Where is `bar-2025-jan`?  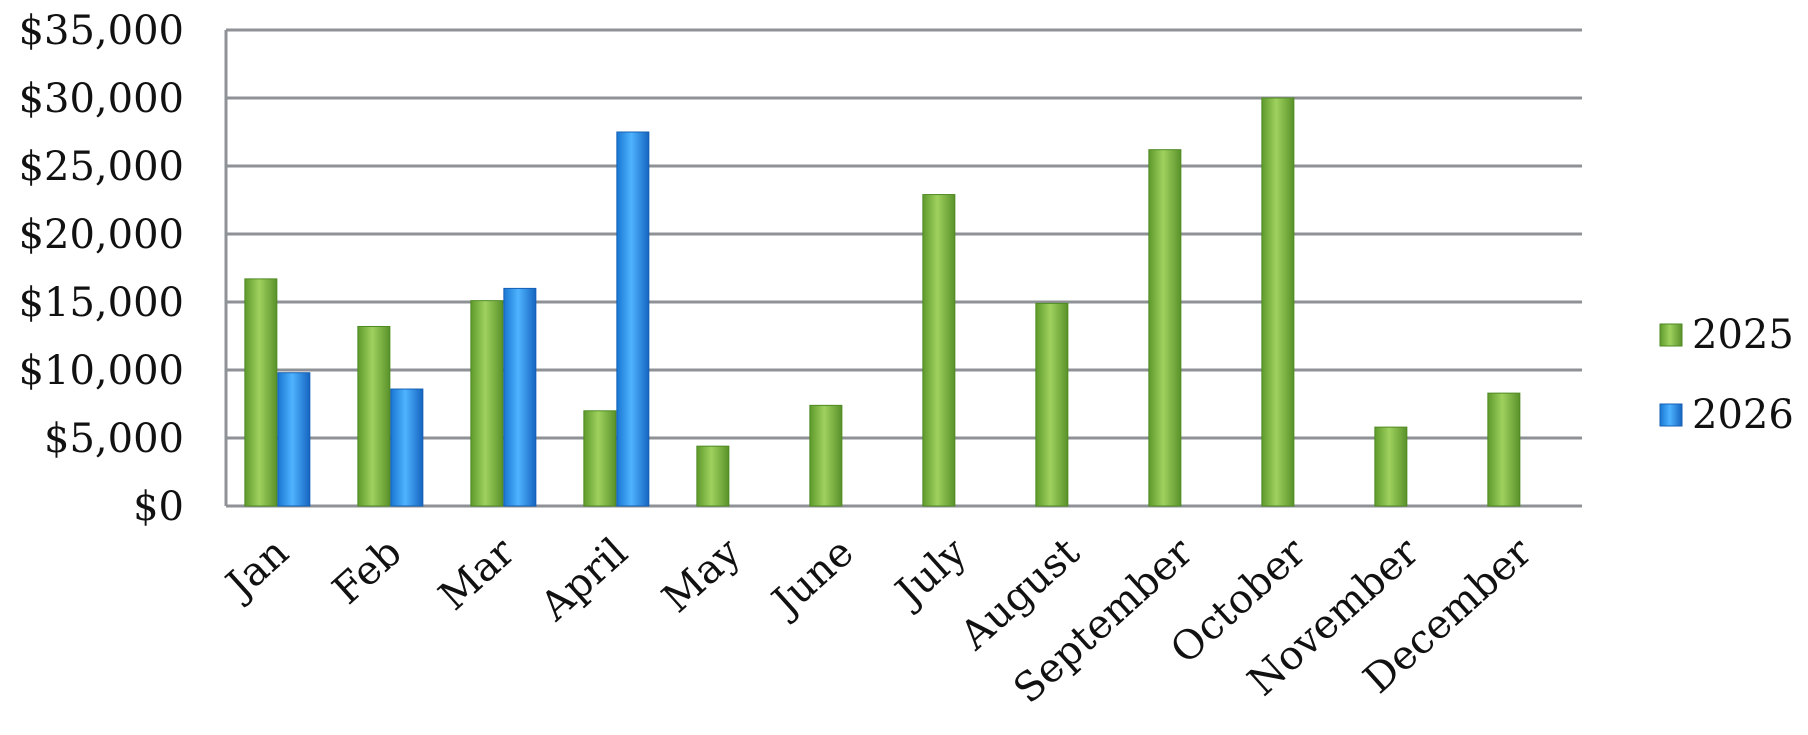
bar-2025-jan is located at coordinates (261, 392).